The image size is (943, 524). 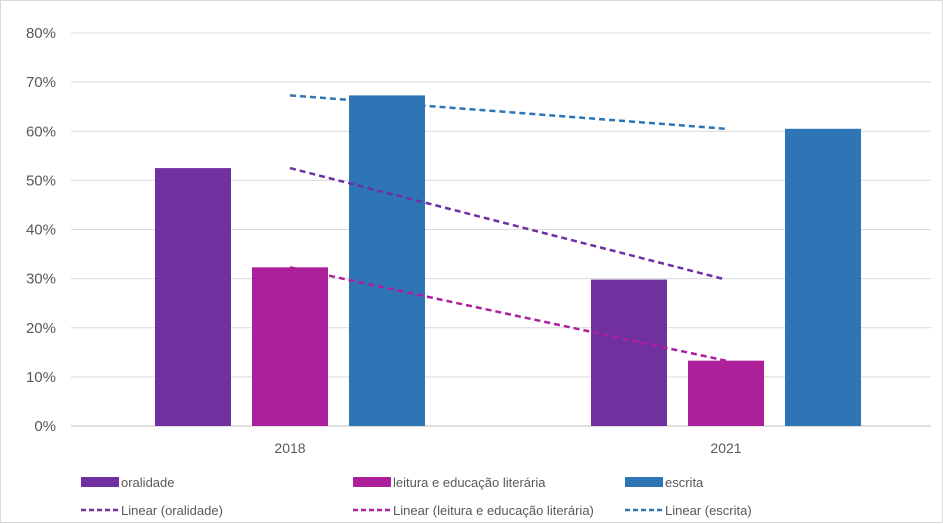 I want to click on legend-trend-label: Linear (leitura e educação literária), so click(x=493, y=510).